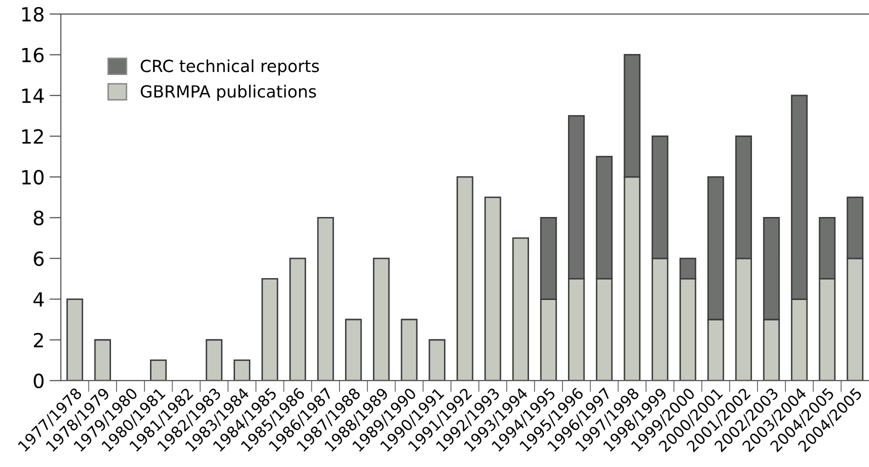 The width and height of the screenshot is (869, 467). I want to click on y-tick-label: 8, so click(39, 218).